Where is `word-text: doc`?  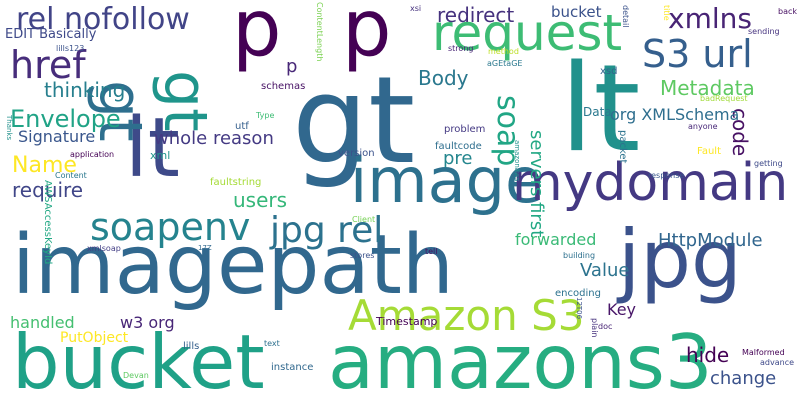
word-text: doc is located at coordinates (605, 326).